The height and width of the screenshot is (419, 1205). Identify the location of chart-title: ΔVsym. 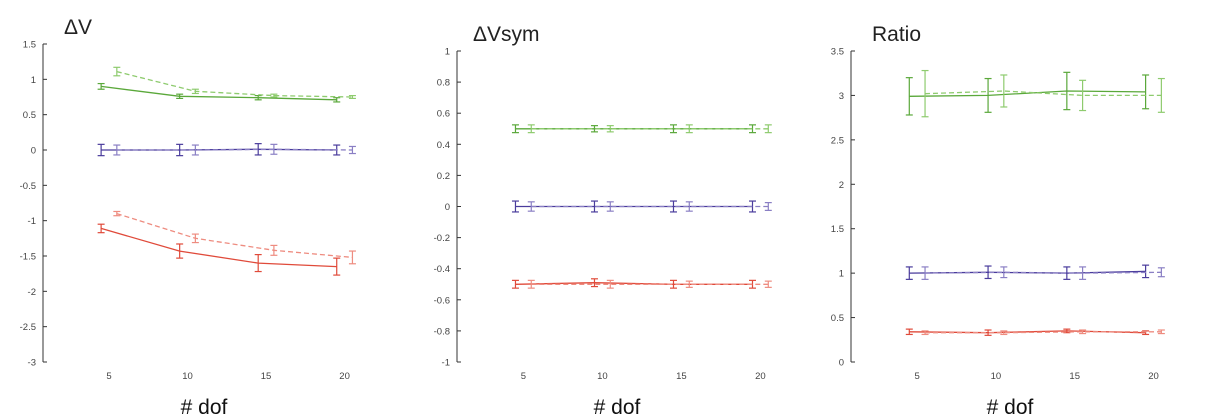
(506, 34).